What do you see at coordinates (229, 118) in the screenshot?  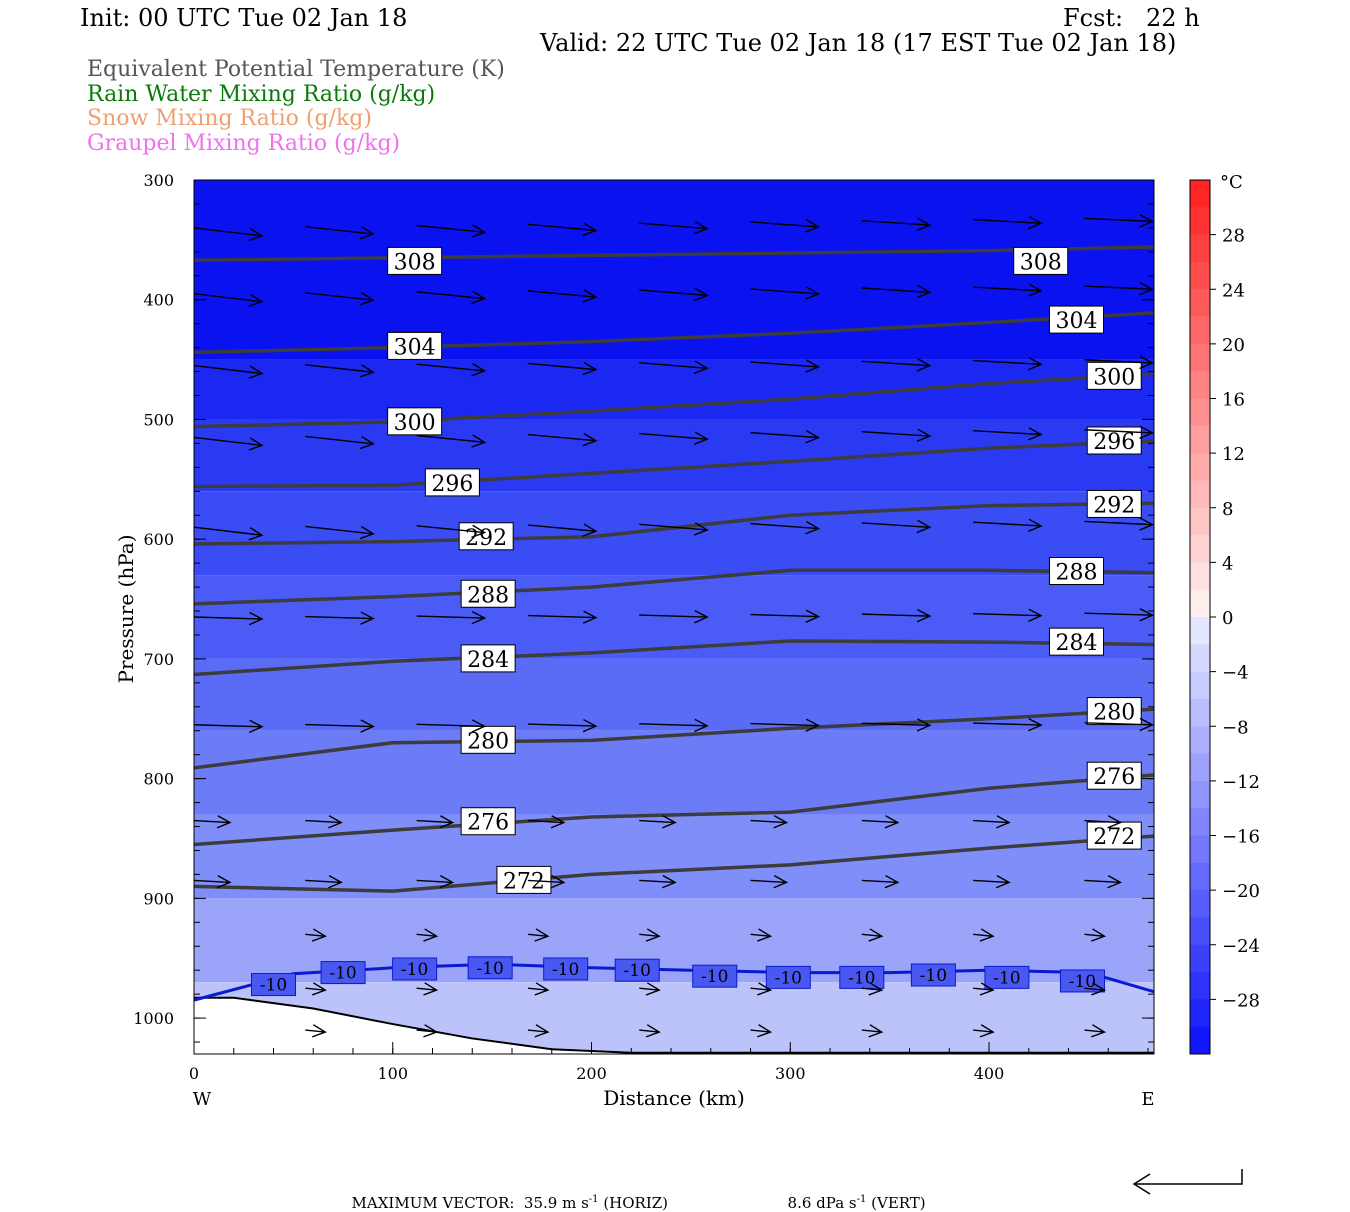 I see `legend-entry: Snow Mixing Ratio (g/kg)` at bounding box center [229, 118].